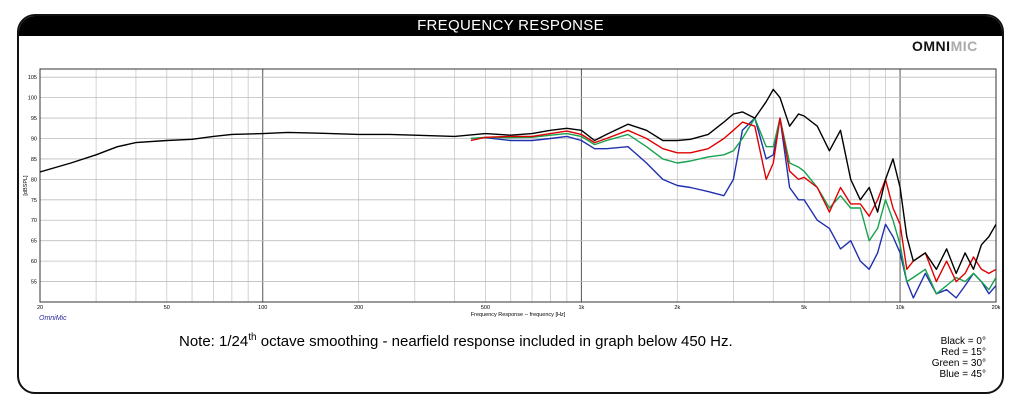  Describe the element at coordinates (804, 308) in the screenshot. I see `x-tick-label: 5k` at that location.